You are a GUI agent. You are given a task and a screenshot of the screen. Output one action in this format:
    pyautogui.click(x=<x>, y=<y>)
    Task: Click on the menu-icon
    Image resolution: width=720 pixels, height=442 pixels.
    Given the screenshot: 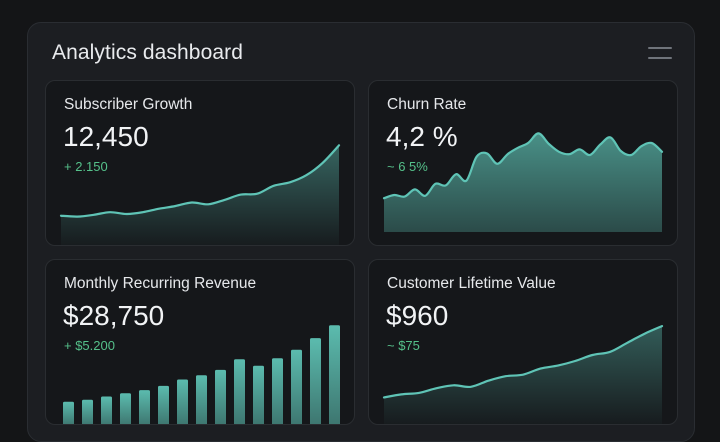 What is the action you would take?
    pyautogui.click(x=660, y=53)
    